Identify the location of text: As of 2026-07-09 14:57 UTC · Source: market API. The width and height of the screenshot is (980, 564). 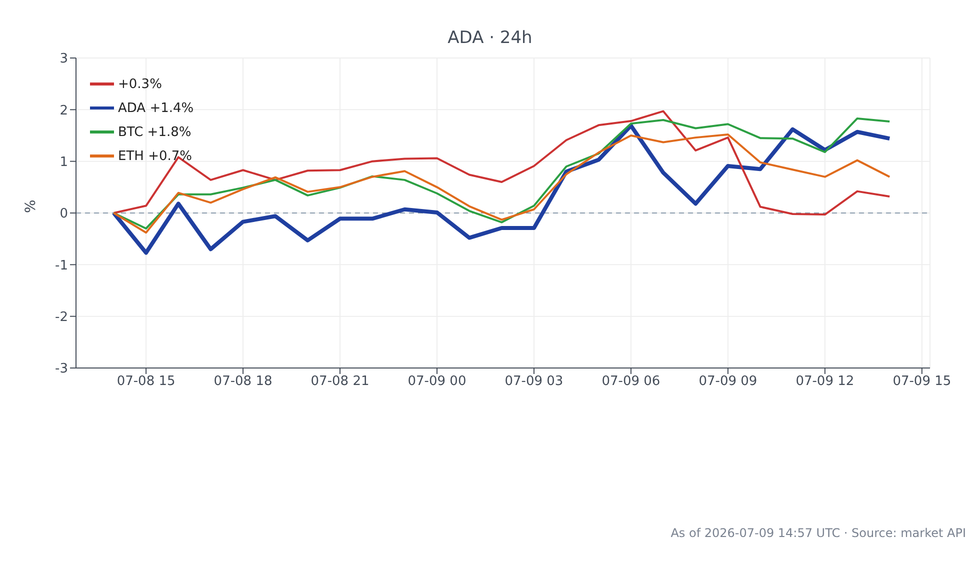
(818, 533).